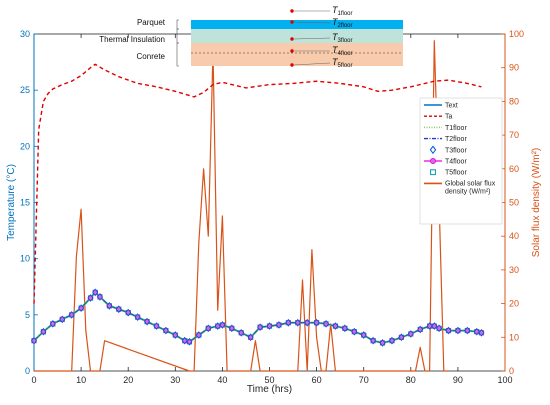 The height and width of the screenshot is (405, 550). I want to click on x-tick-label: 40, so click(222, 380).